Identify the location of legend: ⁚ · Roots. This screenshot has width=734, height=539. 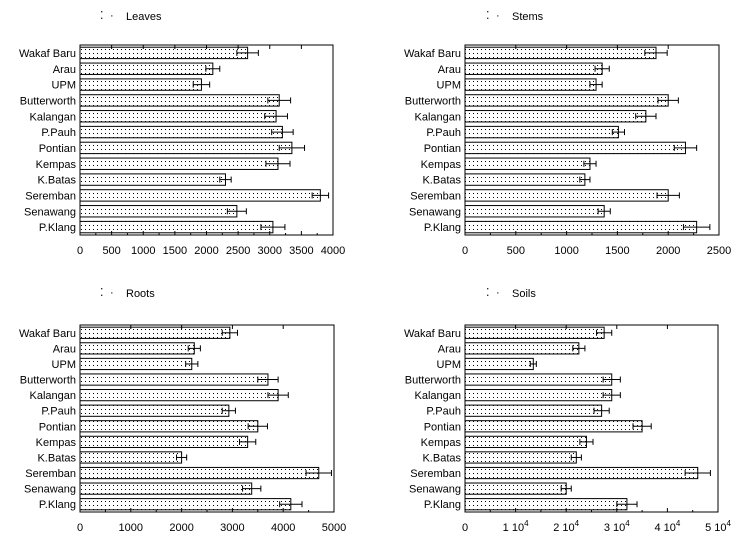
(127, 293).